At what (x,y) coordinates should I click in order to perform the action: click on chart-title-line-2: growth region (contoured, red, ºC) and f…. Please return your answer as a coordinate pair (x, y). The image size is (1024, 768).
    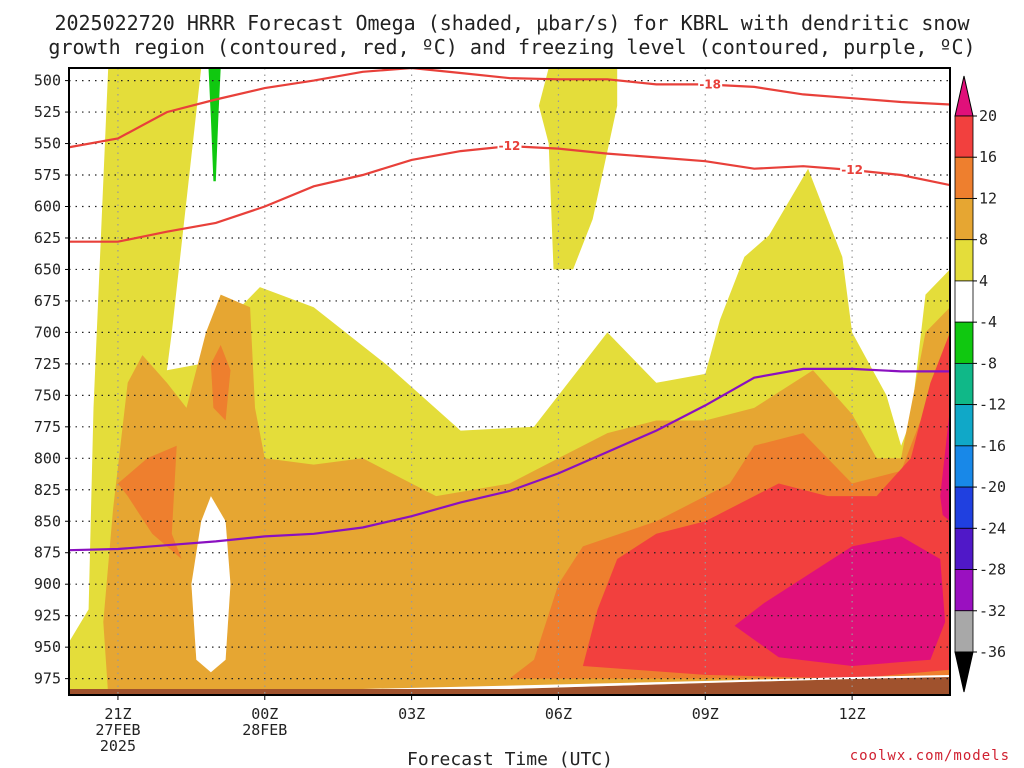
    Looking at the image, I should click on (511, 47).